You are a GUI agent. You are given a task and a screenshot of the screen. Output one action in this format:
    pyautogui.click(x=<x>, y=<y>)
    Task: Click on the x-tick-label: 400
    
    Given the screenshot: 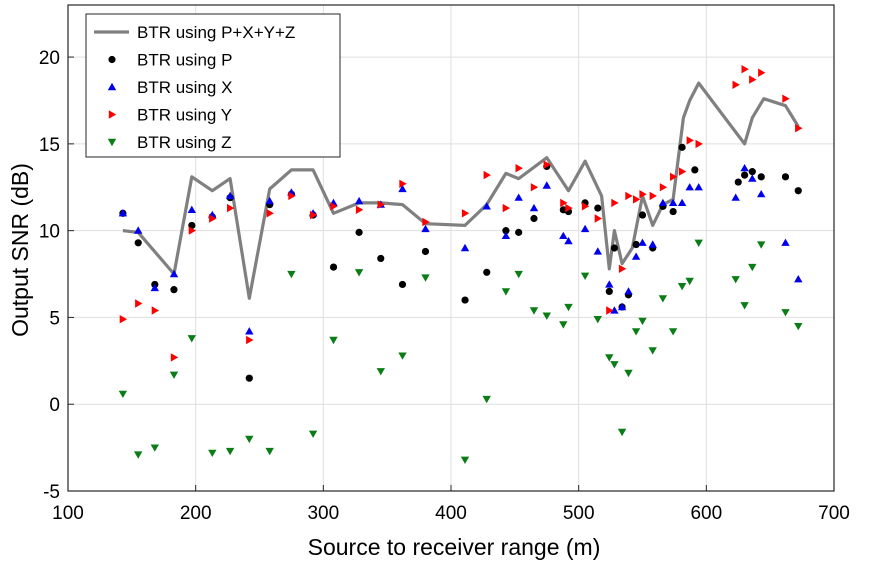 What is the action you would take?
    pyautogui.click(x=451, y=513)
    